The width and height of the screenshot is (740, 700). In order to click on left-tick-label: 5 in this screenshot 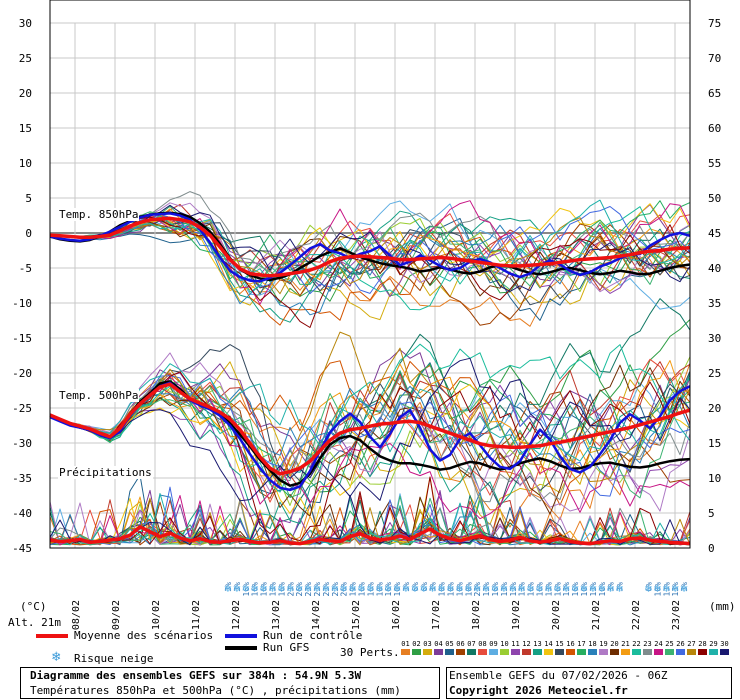, I will do `click(28, 198)`.